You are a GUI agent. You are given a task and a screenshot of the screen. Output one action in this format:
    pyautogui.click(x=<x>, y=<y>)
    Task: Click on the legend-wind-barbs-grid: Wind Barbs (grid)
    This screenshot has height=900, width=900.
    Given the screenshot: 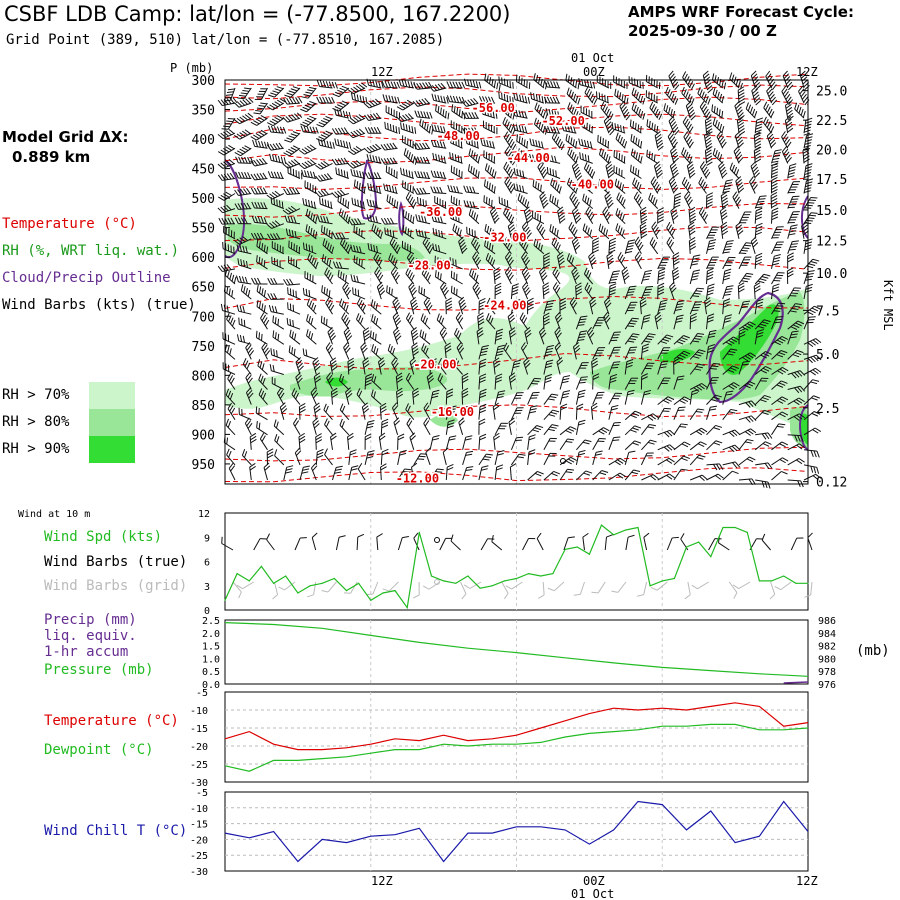 What is the action you would take?
    pyautogui.click(x=116, y=586)
    